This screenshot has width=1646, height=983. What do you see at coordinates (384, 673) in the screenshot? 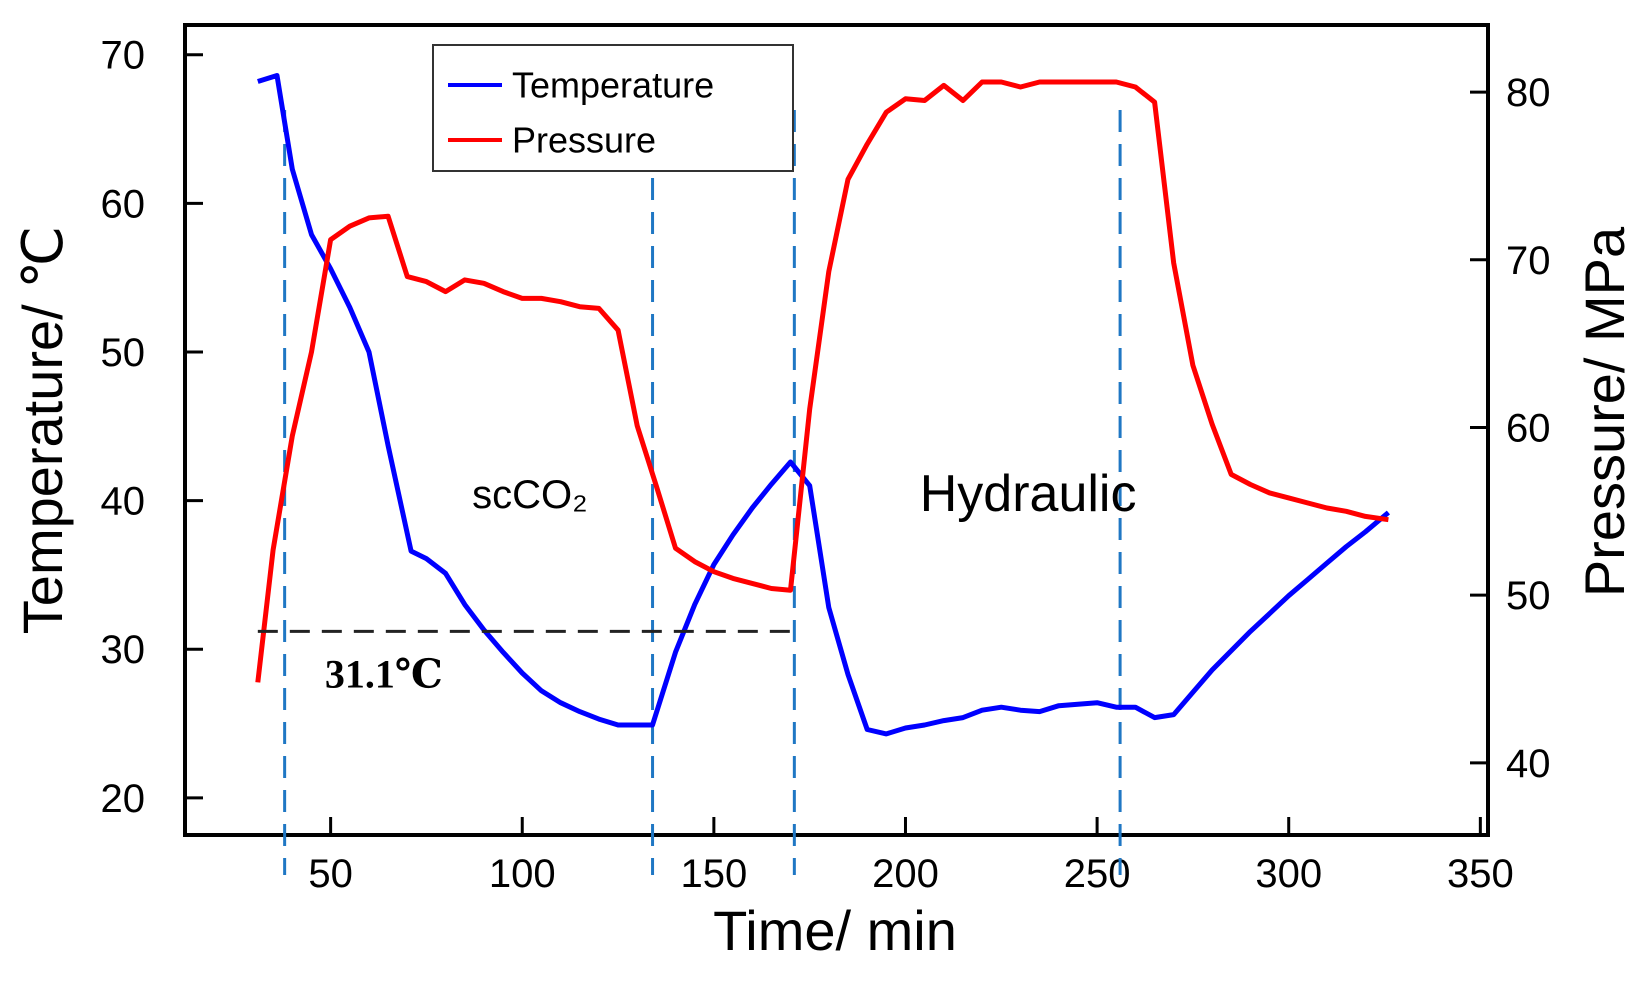
I see `critical-temperature-label: 31.1℃` at bounding box center [384, 673].